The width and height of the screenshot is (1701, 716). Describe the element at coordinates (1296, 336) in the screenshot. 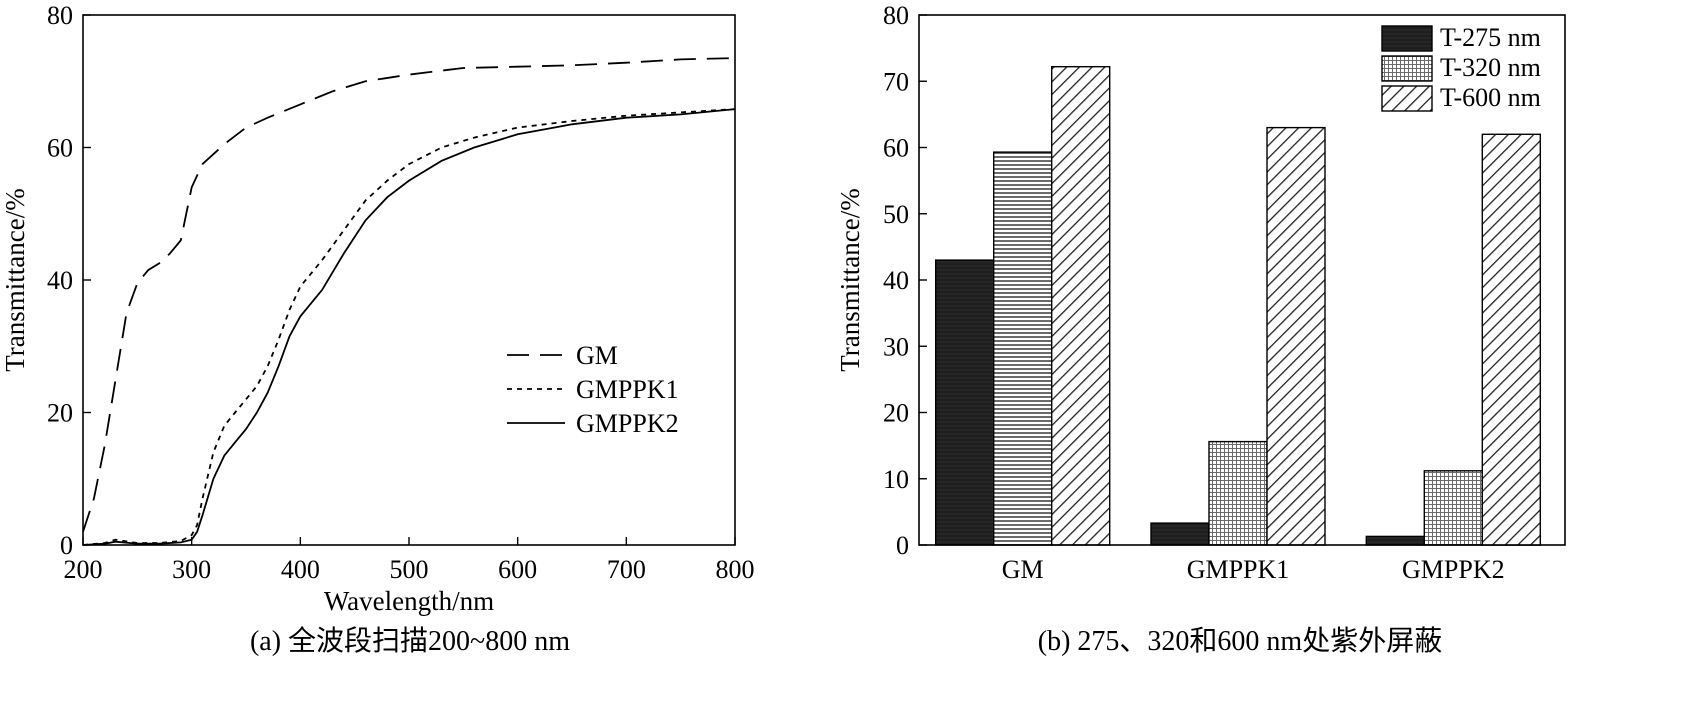

I see `panel-b-bar-gmppk1-t-600nm` at that location.